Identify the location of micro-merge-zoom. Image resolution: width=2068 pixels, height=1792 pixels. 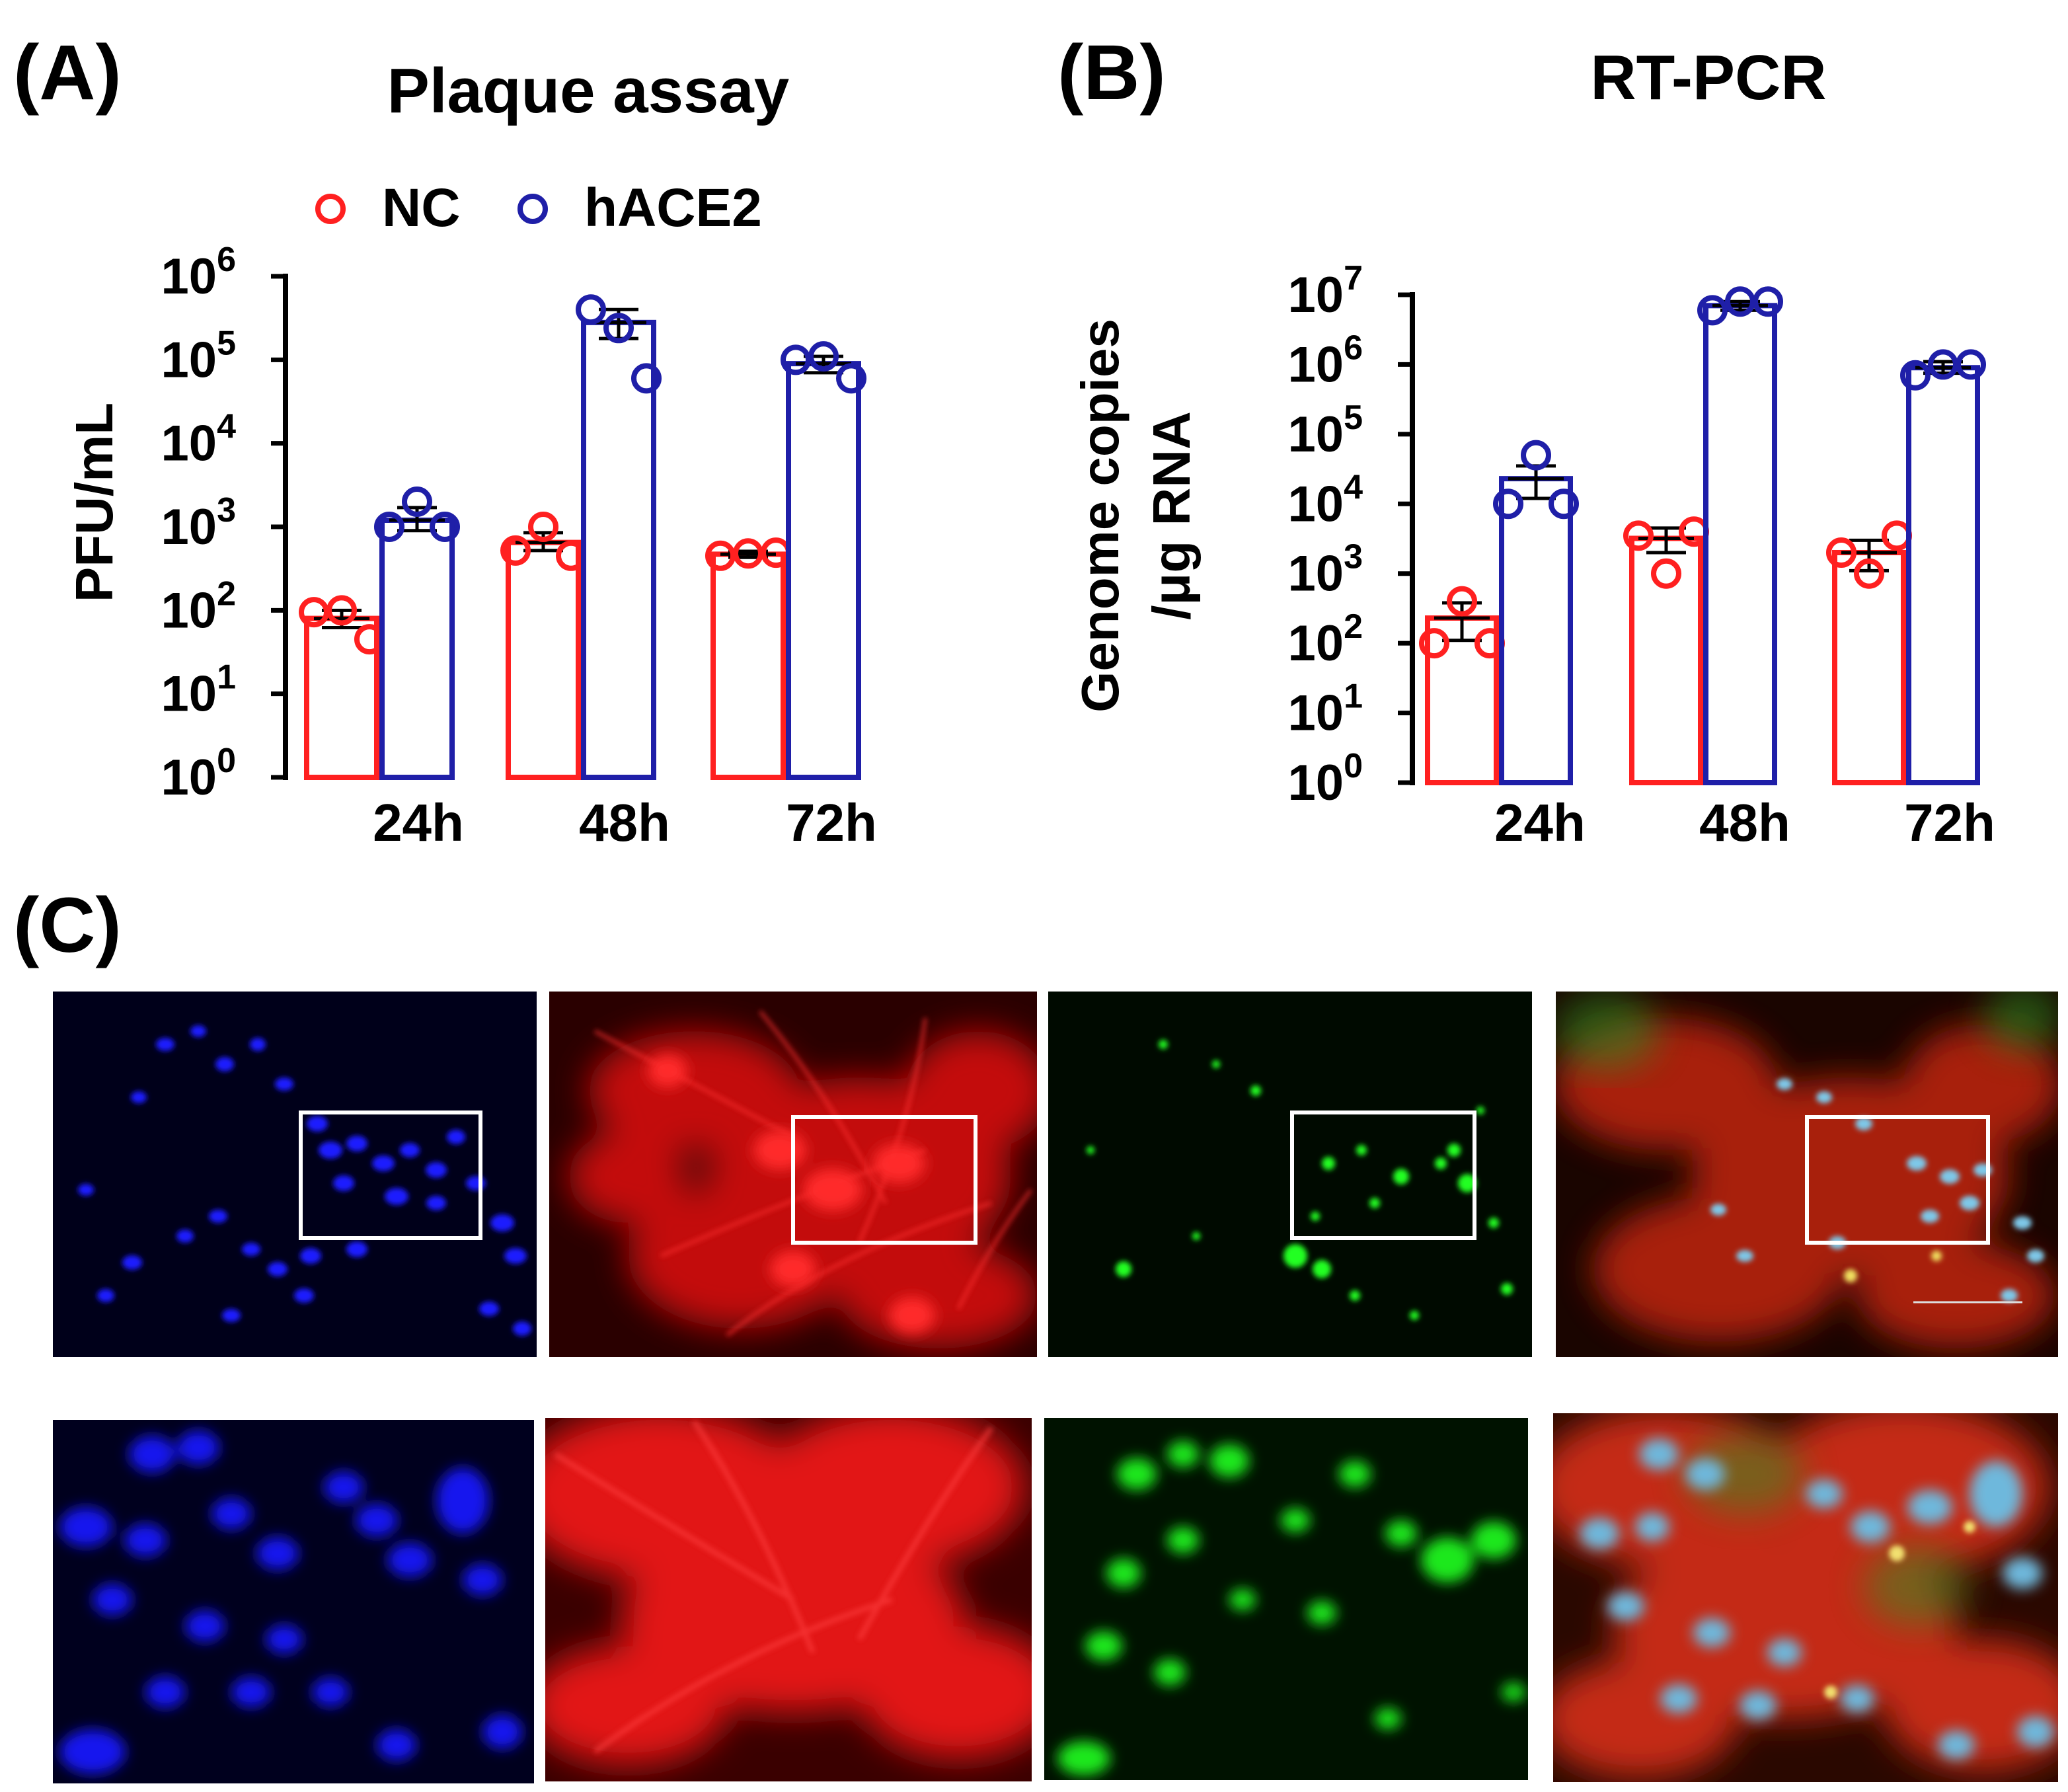
(1805, 1597).